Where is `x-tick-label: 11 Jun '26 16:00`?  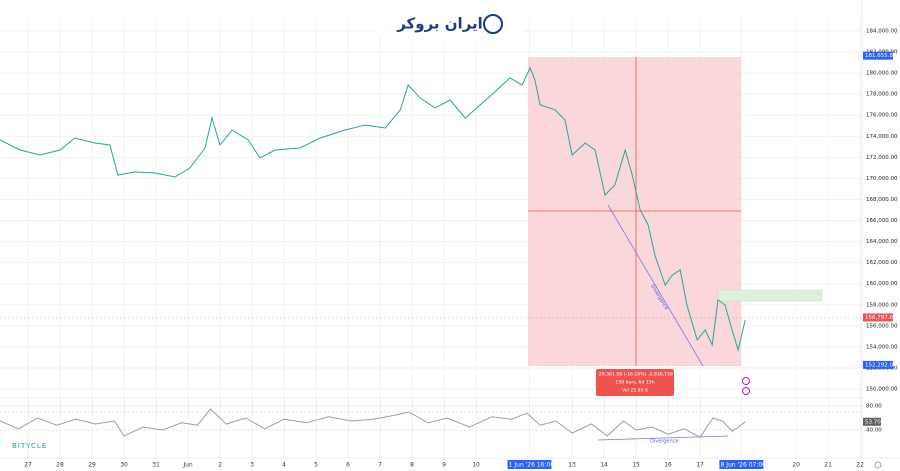 x-tick-label: 11 Jun '26 16:00 is located at coordinates (529, 465).